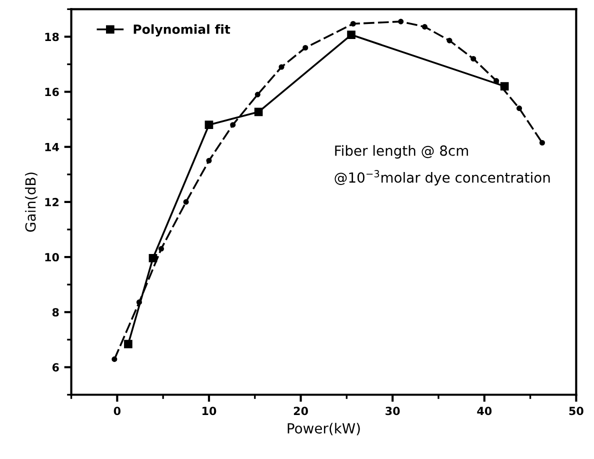 Image resolution: width=594 pixels, height=459 pixels. What do you see at coordinates (52, 37) in the screenshot?
I see `y-tick-label: 18` at bounding box center [52, 37].